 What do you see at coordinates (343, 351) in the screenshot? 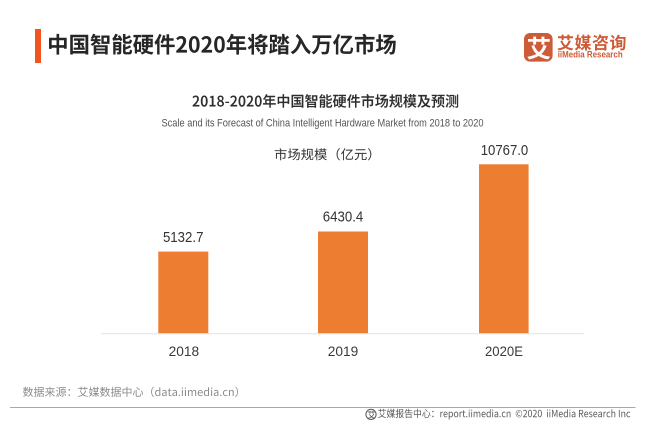
I see `svg-text: 2019` at bounding box center [343, 351].